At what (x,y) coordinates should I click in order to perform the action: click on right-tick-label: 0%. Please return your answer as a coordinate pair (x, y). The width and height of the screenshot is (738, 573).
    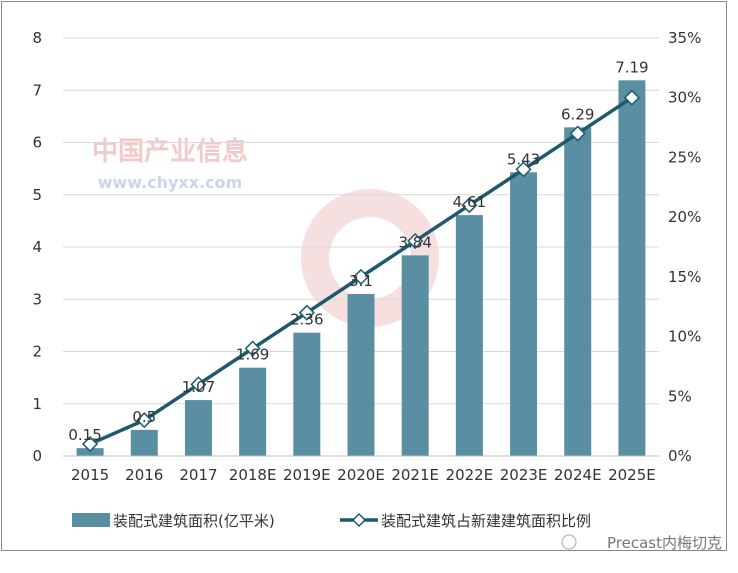
    Looking at the image, I should click on (680, 456).